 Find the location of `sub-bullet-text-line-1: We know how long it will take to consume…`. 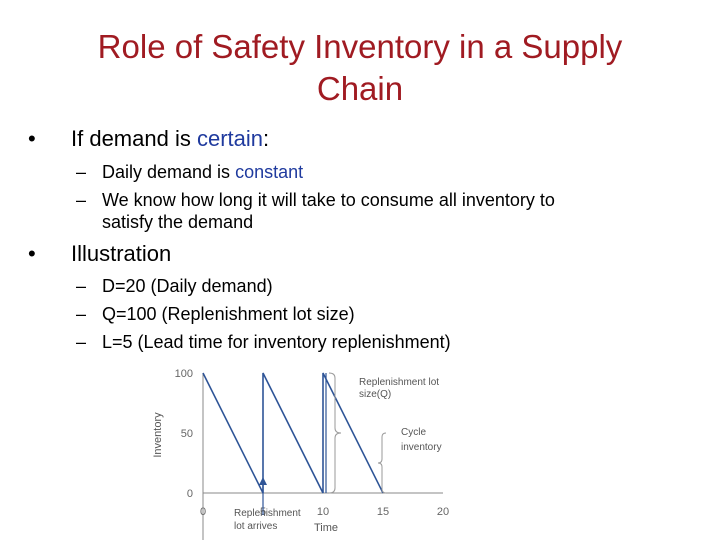

sub-bullet-text-line-1: We know how long it will take to consume… is located at coordinates (328, 200).